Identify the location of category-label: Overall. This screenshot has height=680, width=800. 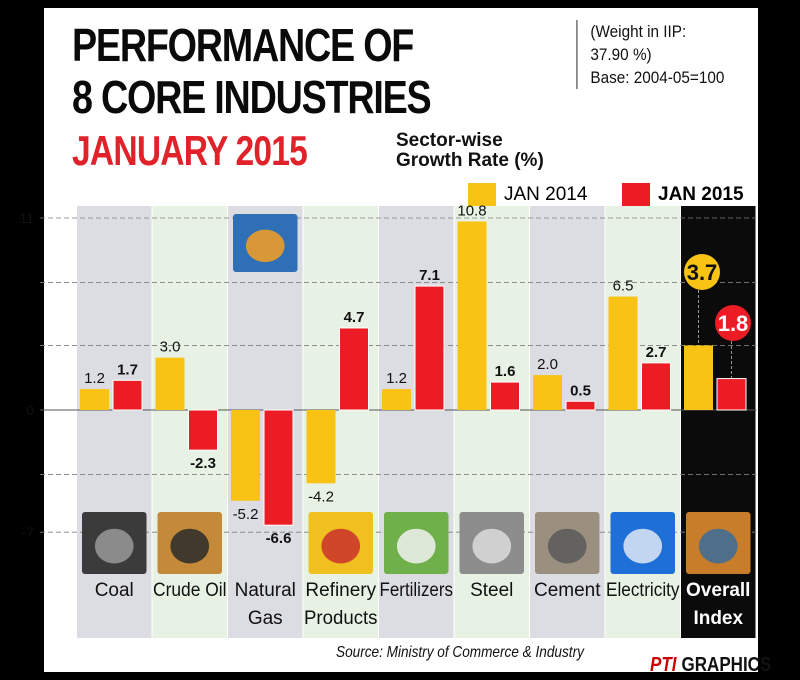
(718, 590).